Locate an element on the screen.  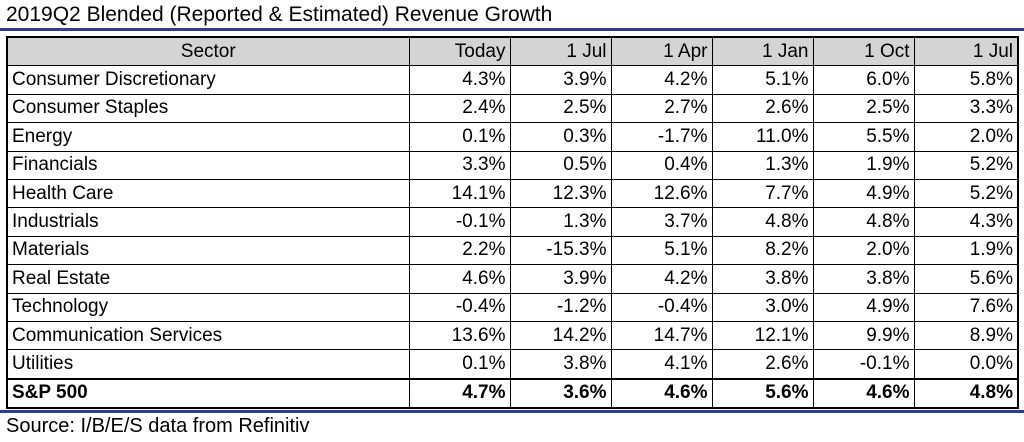
growth-value-cell: 7.7% is located at coordinates (762, 193).